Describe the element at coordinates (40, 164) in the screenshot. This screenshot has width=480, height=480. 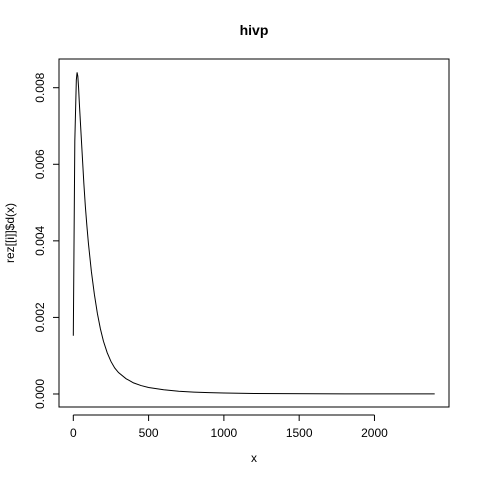
I see `y-tick-label: 0.006` at that location.